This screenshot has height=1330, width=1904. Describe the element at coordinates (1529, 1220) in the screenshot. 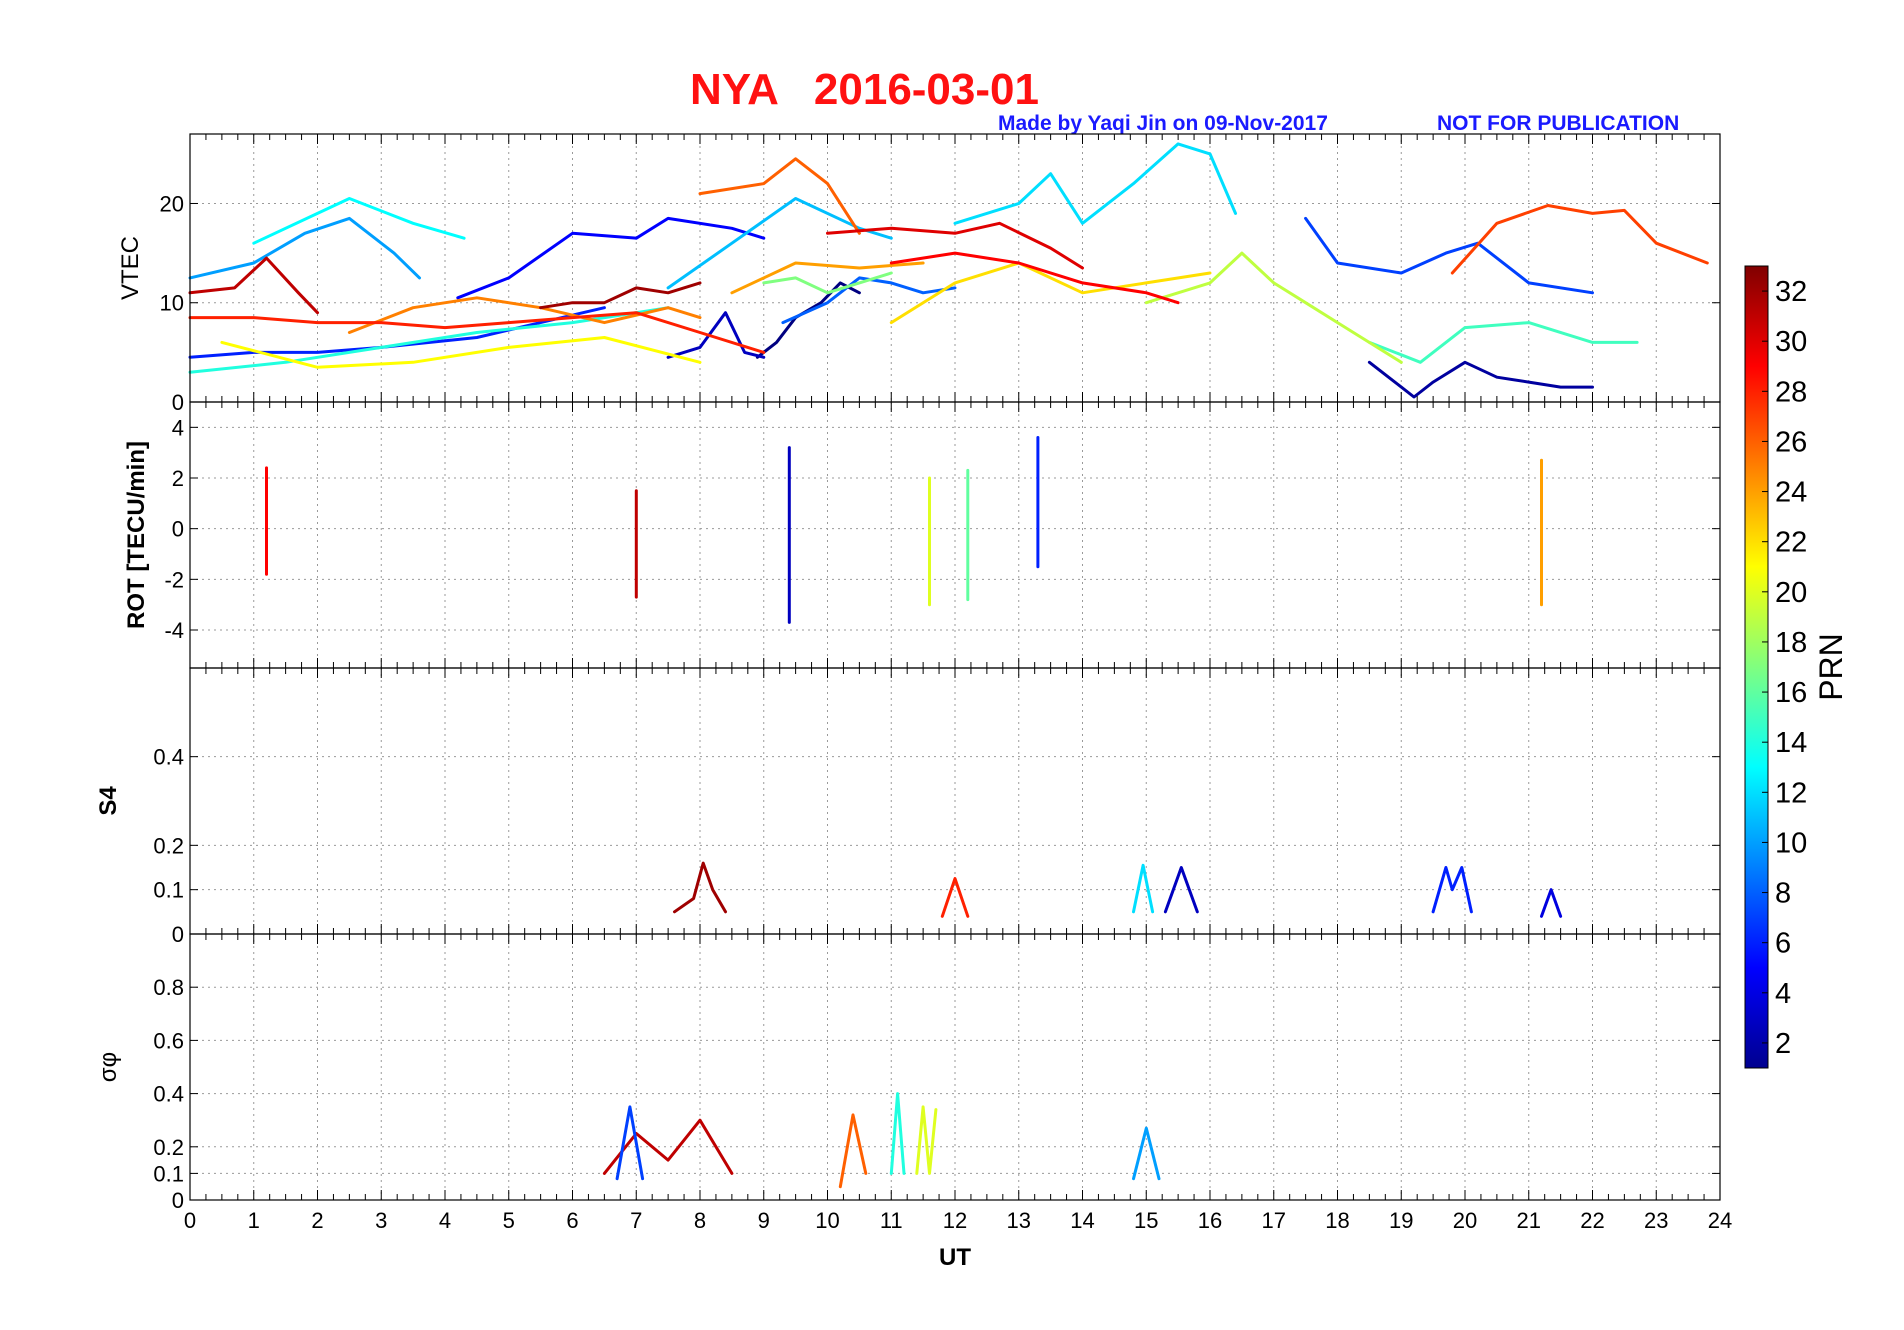

I see `x-tick-label: 21` at that location.